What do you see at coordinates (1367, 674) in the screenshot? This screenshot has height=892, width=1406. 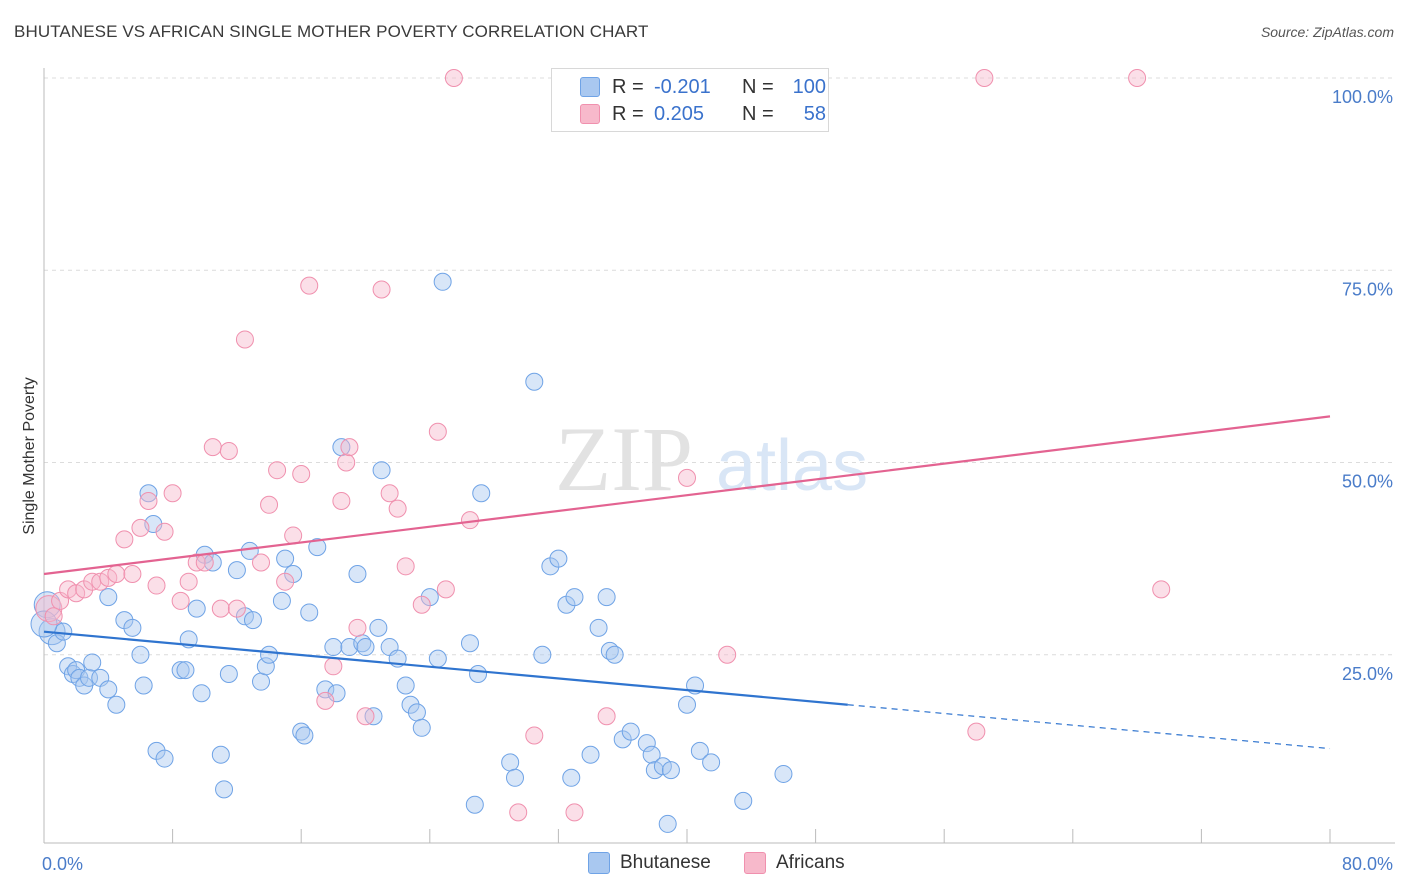 I see `y-tick-label: 25.0%` at bounding box center [1367, 674].